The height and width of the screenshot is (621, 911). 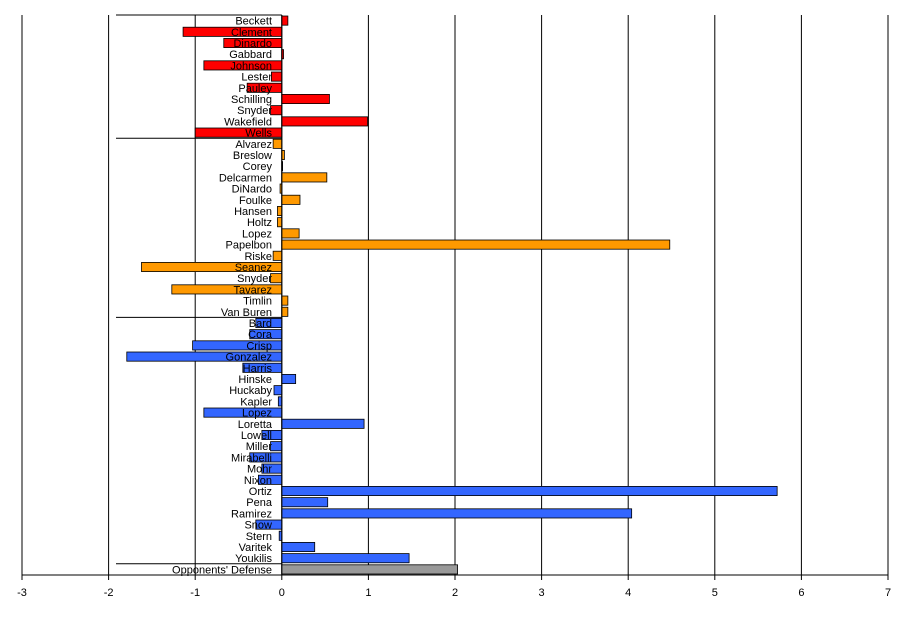 What do you see at coordinates (256, 548) in the screenshot?
I see `category-label: Varitek` at bounding box center [256, 548].